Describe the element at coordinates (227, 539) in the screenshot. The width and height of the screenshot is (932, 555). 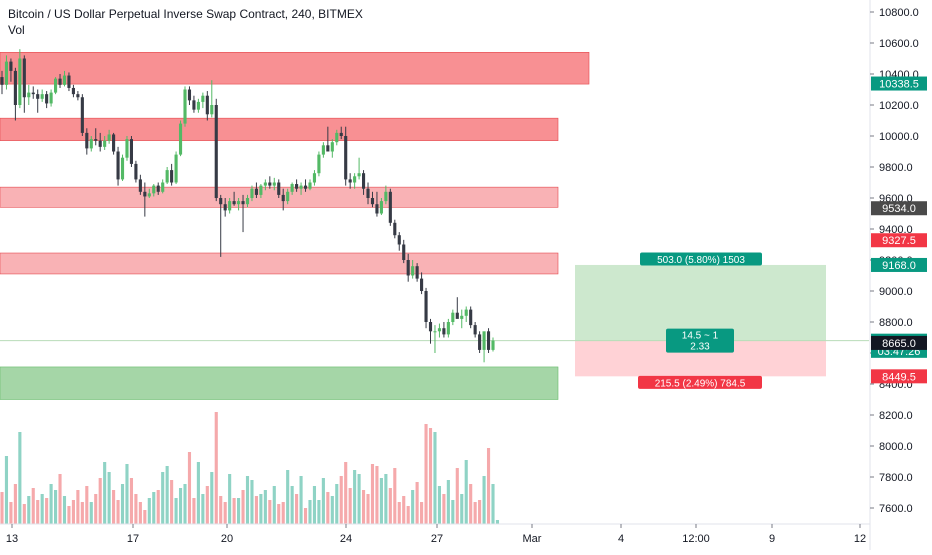
I see `time-tick-label: 20` at that location.